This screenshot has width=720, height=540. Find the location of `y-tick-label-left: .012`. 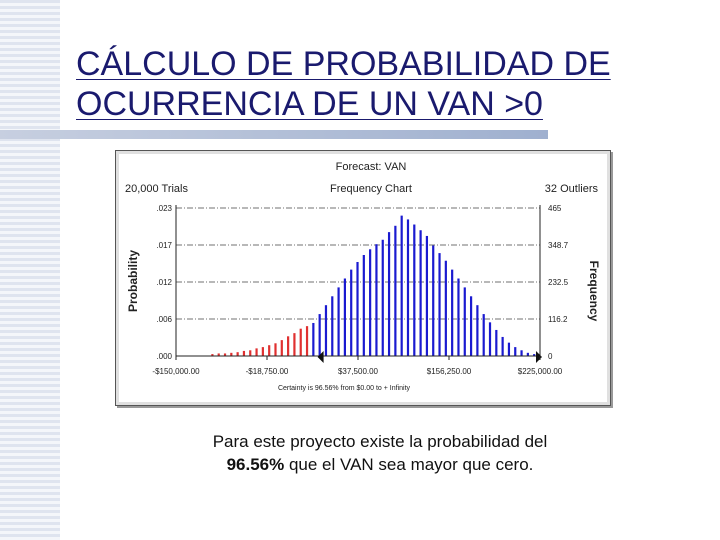

y-tick-label-left: .012 is located at coordinates (164, 282).